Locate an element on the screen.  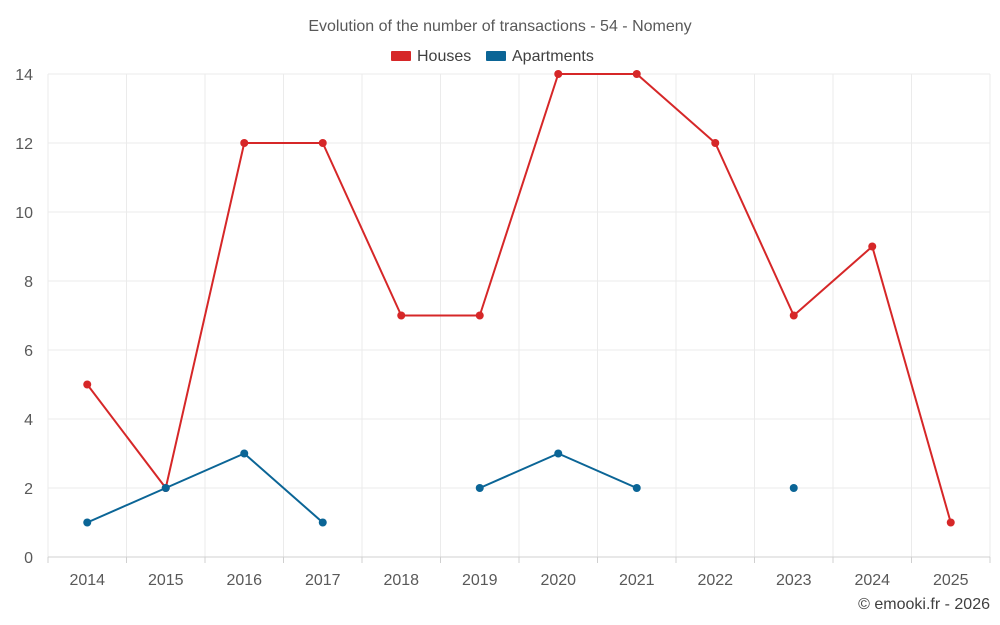
legend: Houses Apartments is located at coordinates (492, 56).